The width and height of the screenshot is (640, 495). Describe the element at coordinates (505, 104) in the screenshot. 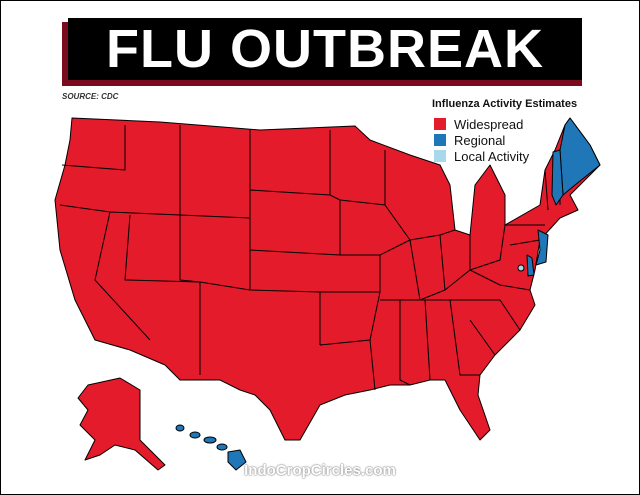

I see `legend-title: Influenza Activity Estimates` at that location.